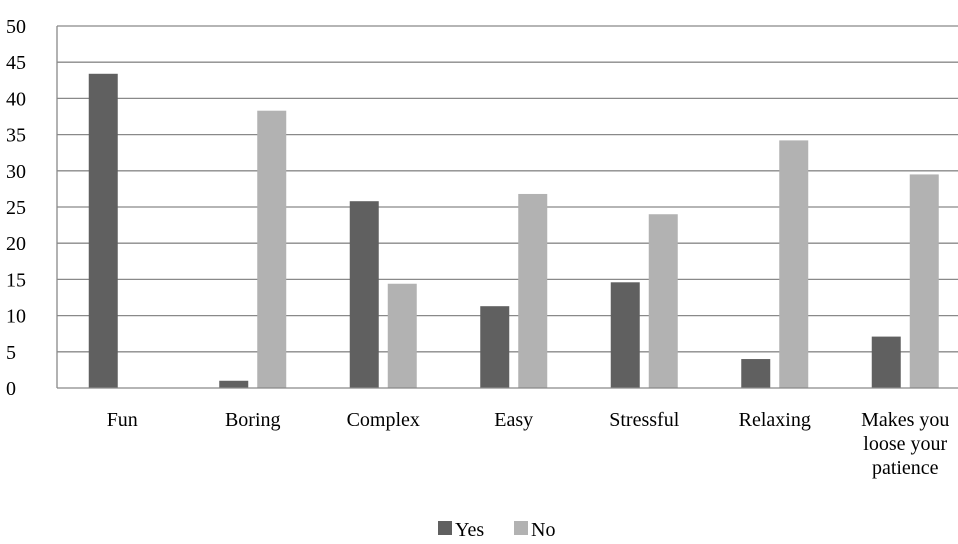  What do you see at coordinates (11, 353) in the screenshot?
I see `y-tick-label: 5` at bounding box center [11, 353].